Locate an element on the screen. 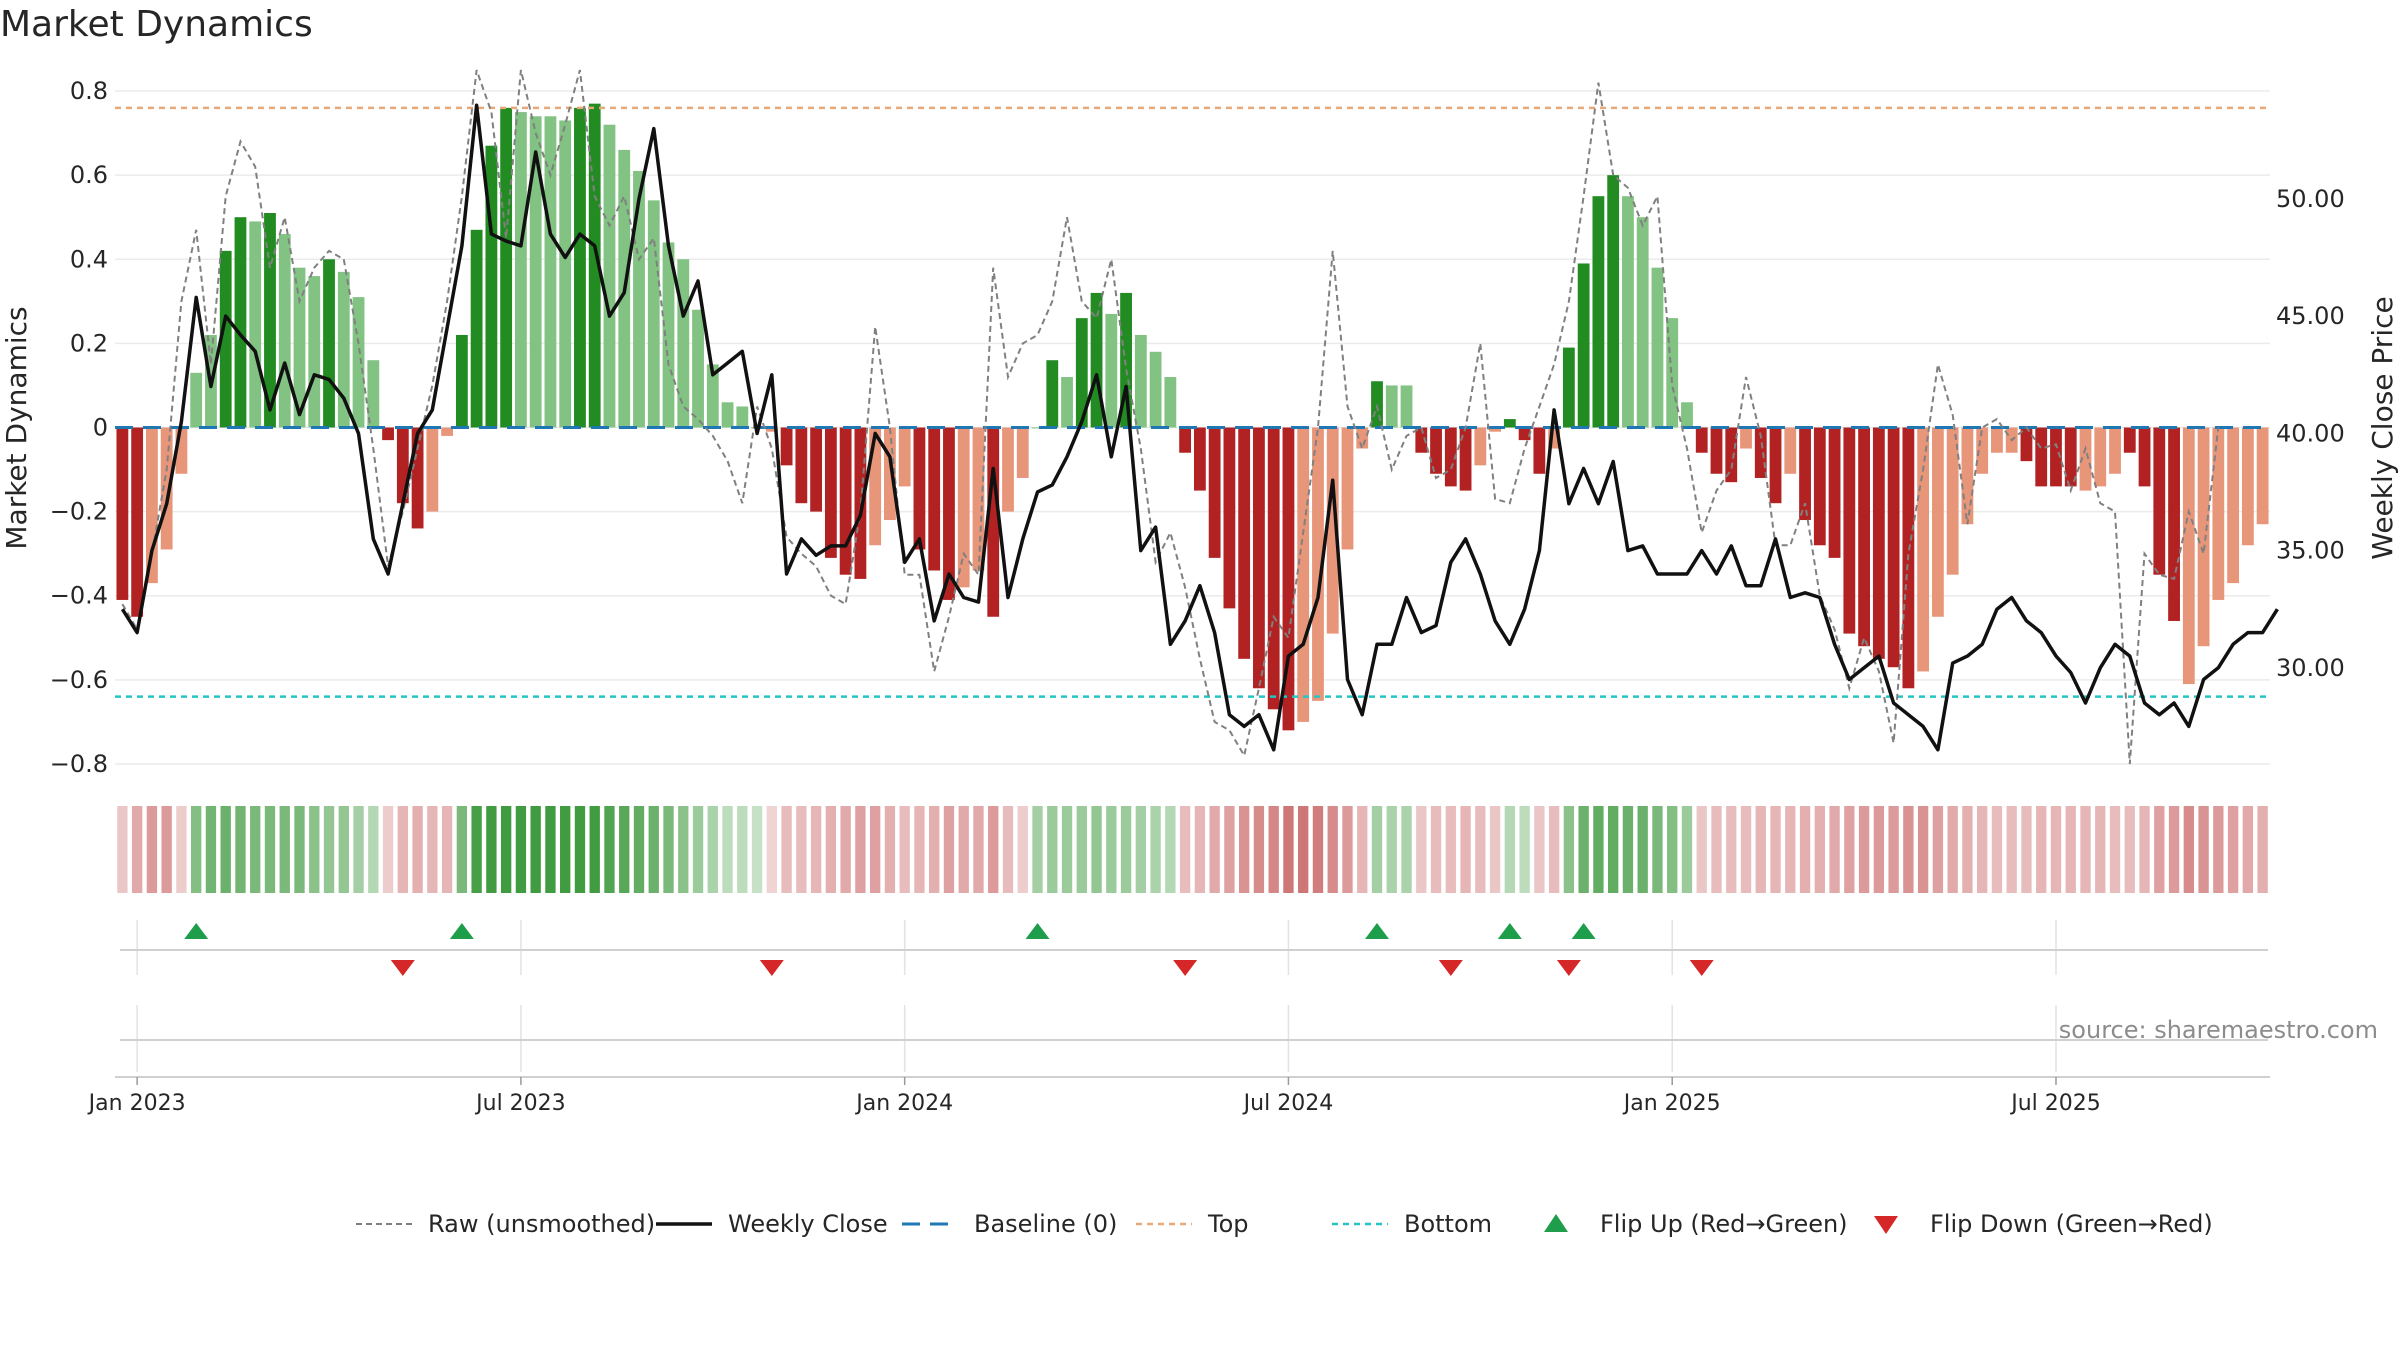 The image size is (2400, 1350). y-tick-label: 0 is located at coordinates (100, 428).